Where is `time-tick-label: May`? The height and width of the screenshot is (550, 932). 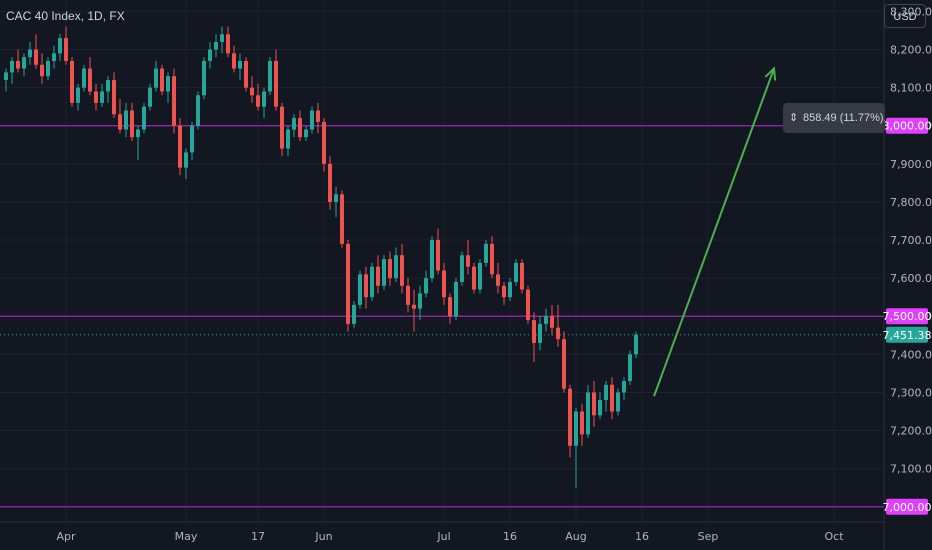
time-tick-label: May is located at coordinates (186, 536).